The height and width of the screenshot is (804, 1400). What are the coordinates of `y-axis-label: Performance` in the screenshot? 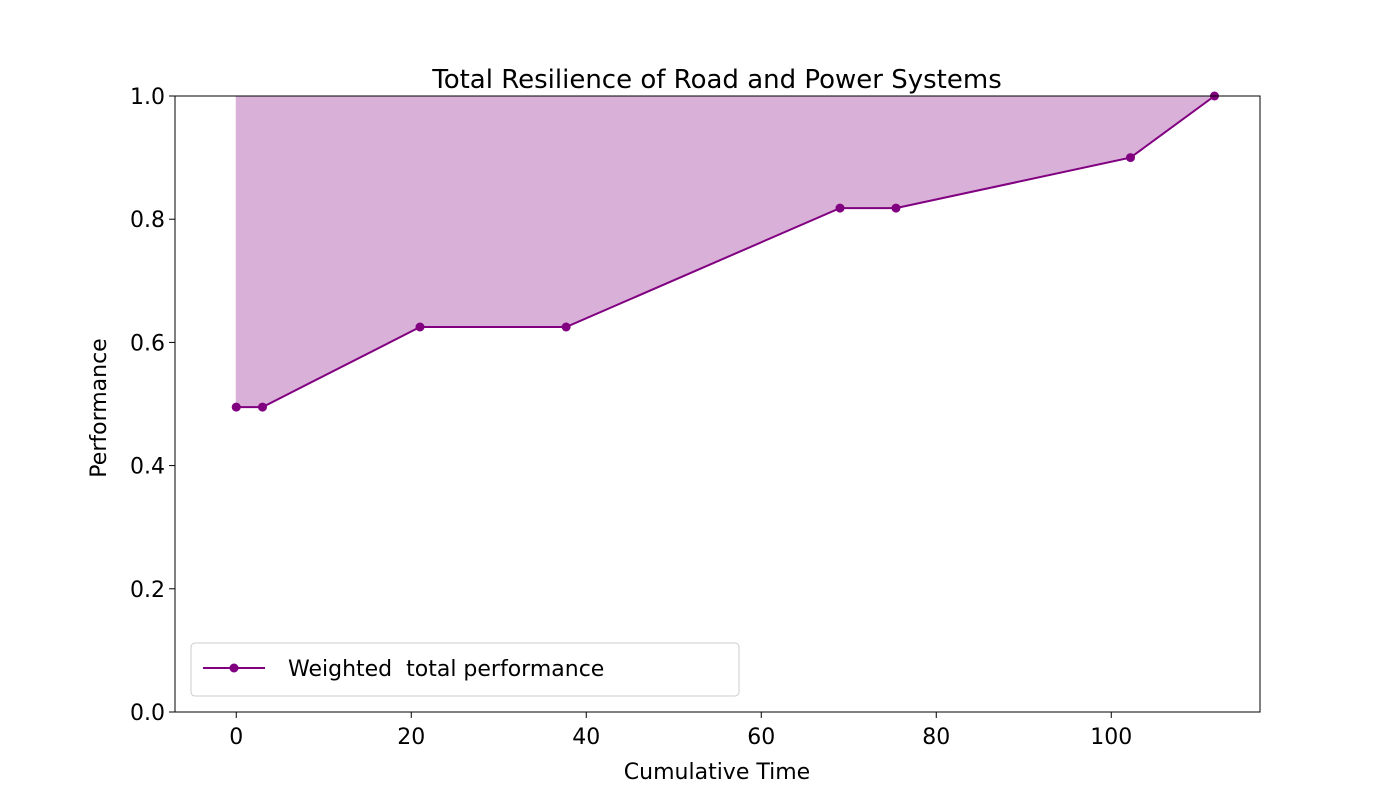 It's located at (99, 407).